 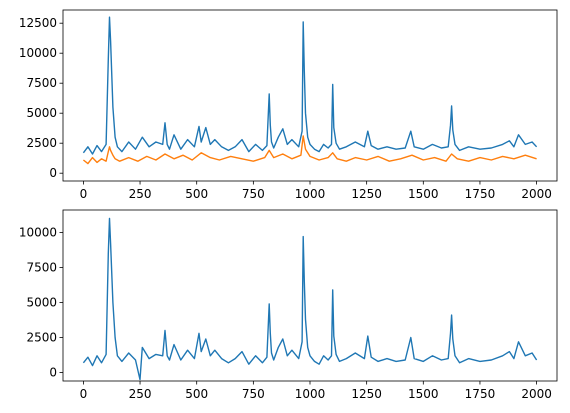 I want to click on y-ticks: 0 2500 5000 7500 10000, so click(x=41, y=302).